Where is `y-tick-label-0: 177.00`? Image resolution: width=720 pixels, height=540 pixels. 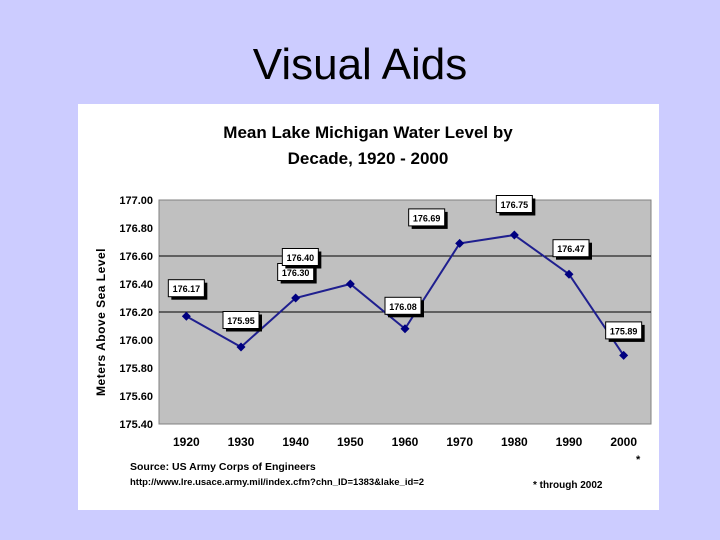
y-tick-label-0: 177.00 is located at coordinates (136, 201).